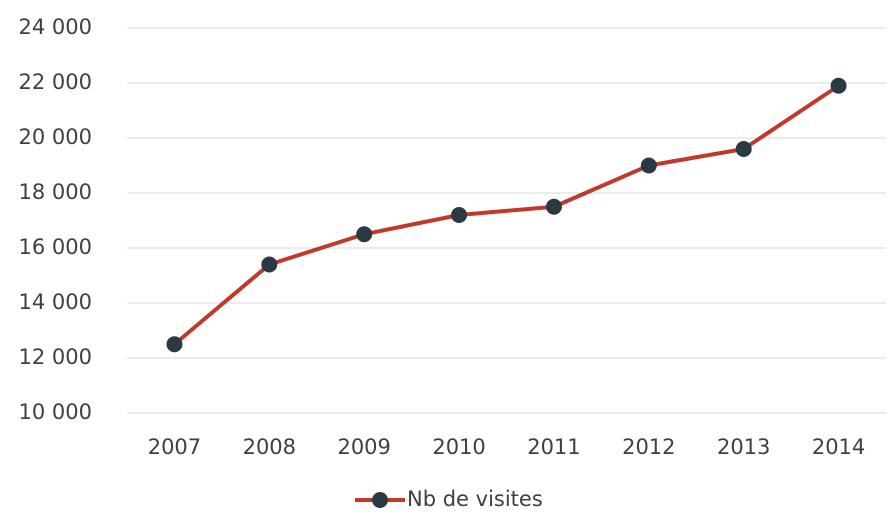 Image resolution: width=888 pixels, height=518 pixels. I want to click on y-tick-label: 20 000, so click(55, 137).